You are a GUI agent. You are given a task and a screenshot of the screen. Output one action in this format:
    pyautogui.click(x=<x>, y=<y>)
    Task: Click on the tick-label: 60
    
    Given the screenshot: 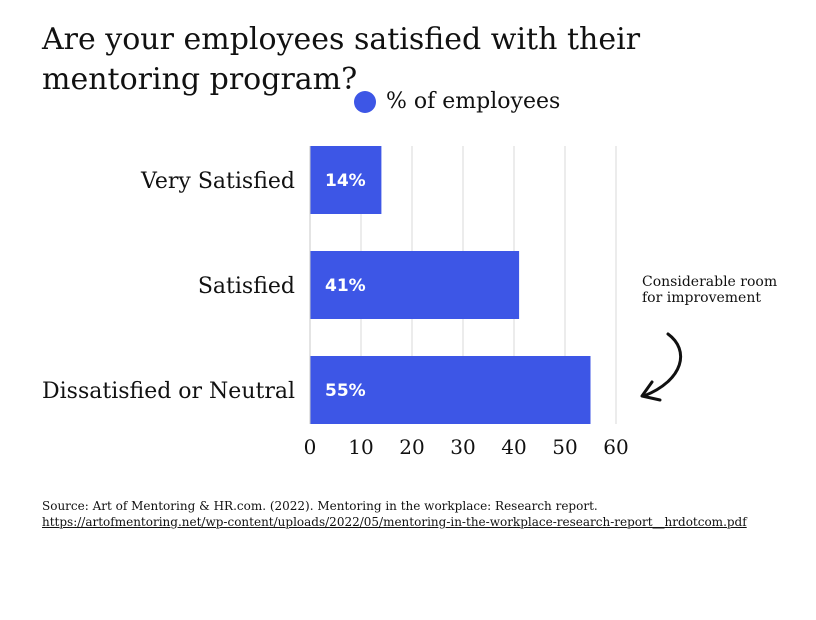 What is the action you would take?
    pyautogui.click(x=615, y=447)
    